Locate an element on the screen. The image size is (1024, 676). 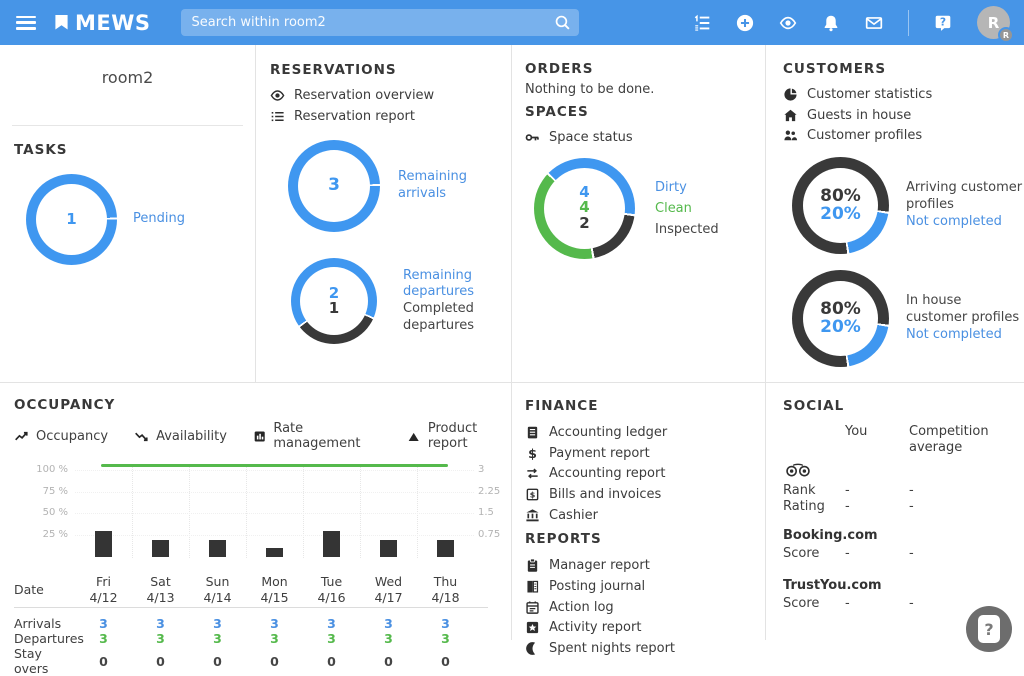
room-tasks-panel: room2 TASKS 1 Pending is located at coordinates (128, 214).